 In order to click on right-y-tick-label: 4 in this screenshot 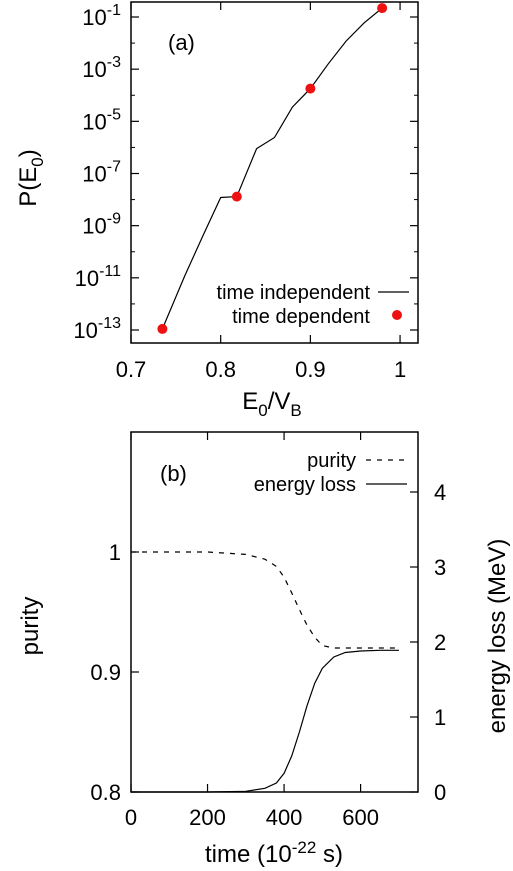, I will do `click(440, 492)`.